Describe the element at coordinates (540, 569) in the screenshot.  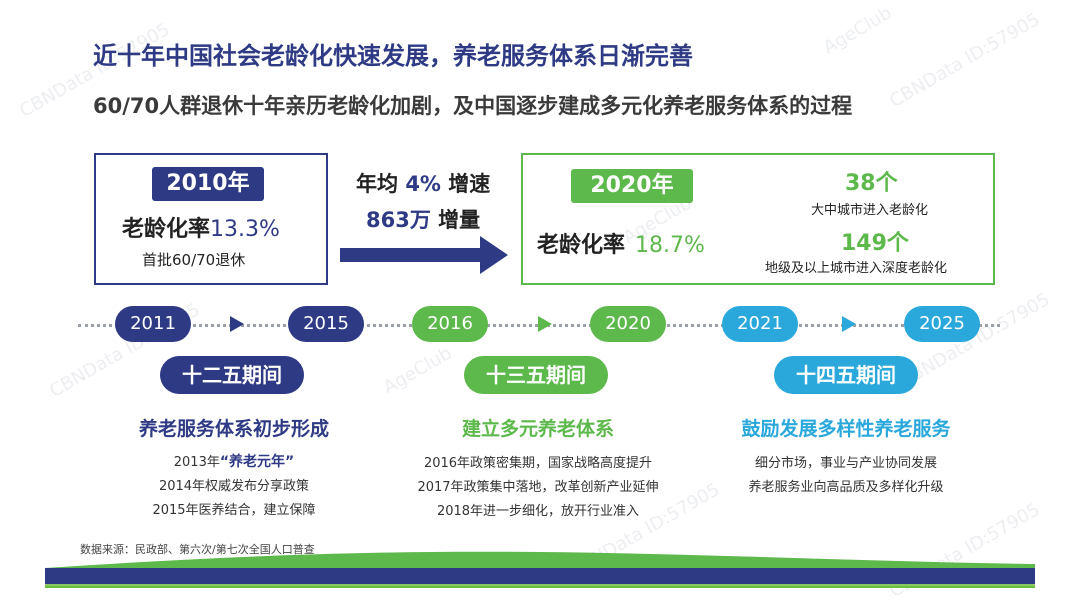
I see `wave-decoration` at that location.